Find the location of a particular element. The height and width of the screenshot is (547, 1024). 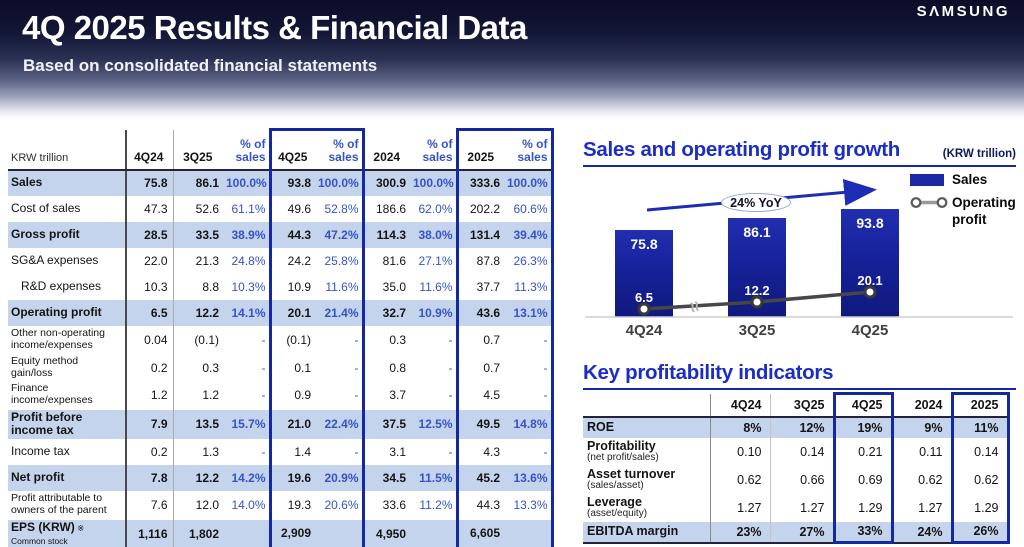

table-cell: 1,802 is located at coordinates (198, 533).